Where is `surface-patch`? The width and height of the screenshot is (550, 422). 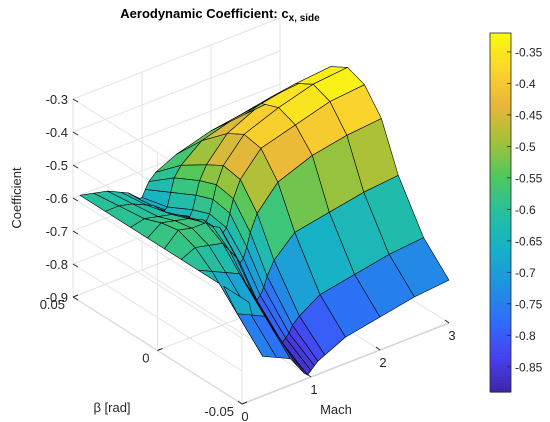 surface-patch is located at coordinates (419, 267).